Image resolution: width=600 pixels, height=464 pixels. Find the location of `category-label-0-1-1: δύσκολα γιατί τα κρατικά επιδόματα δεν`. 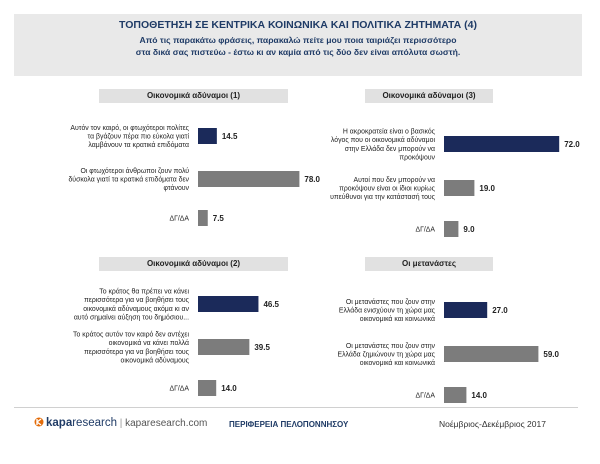

category-label-0-1-1: δύσκολα γιατί τα κρατικά επιδόματα δεν is located at coordinates (128, 180).